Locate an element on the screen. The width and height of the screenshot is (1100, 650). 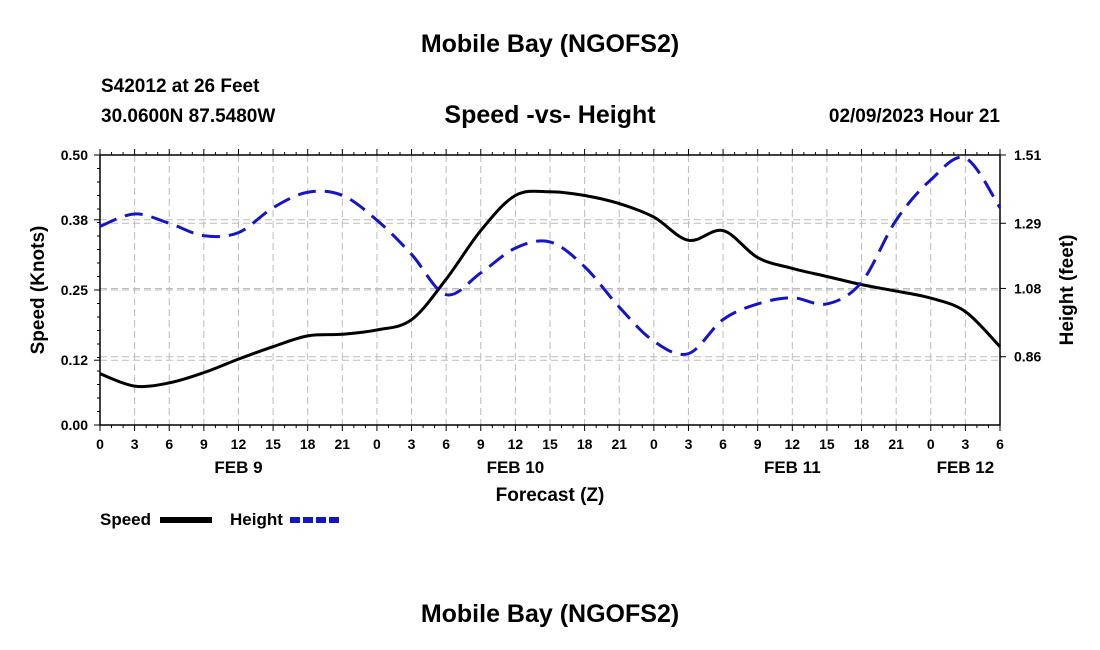
page-title: Mobile Bay (NGOFS2) is located at coordinates (550, 44).